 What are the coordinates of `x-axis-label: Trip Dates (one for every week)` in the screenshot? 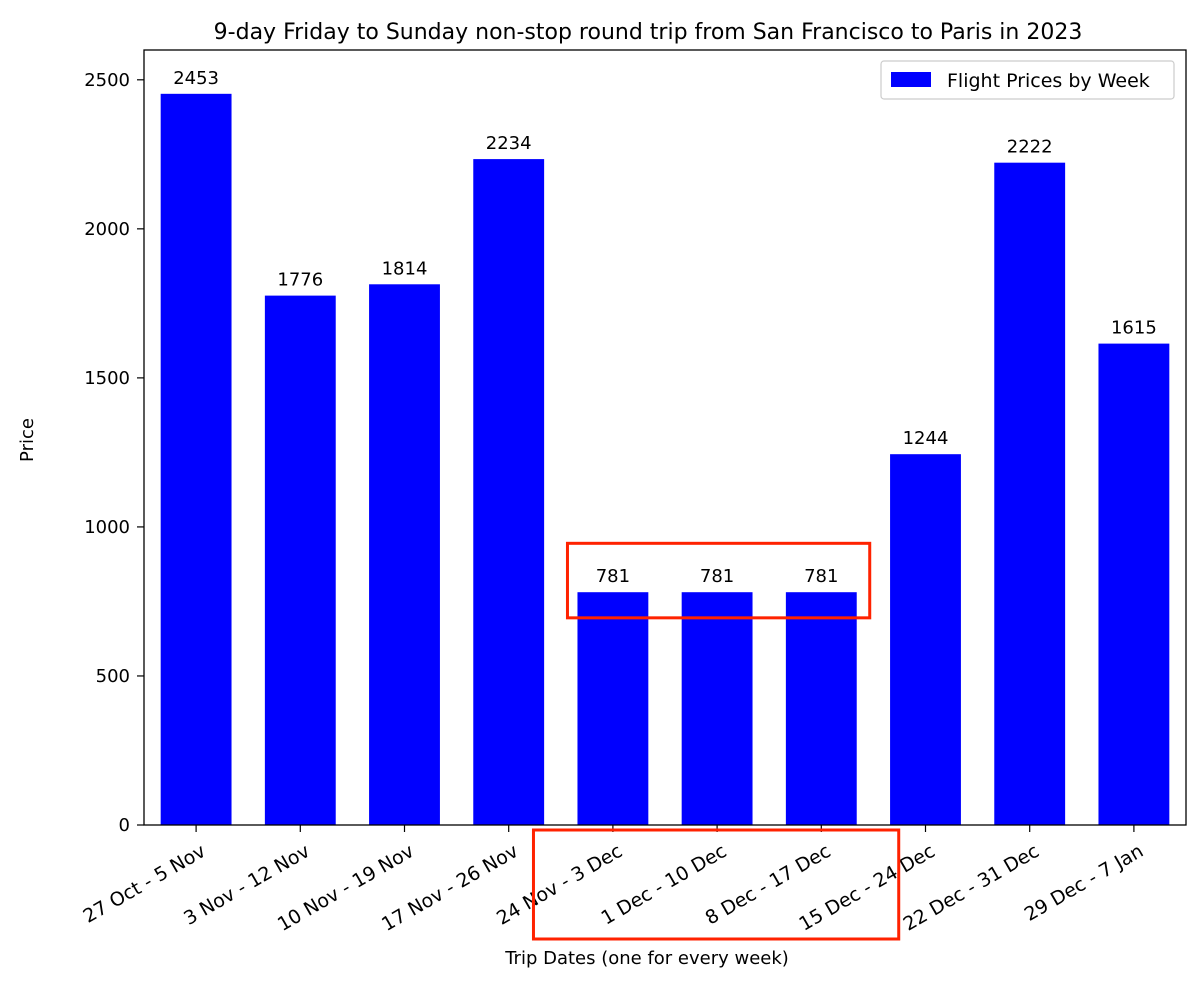 It's located at (646, 958).